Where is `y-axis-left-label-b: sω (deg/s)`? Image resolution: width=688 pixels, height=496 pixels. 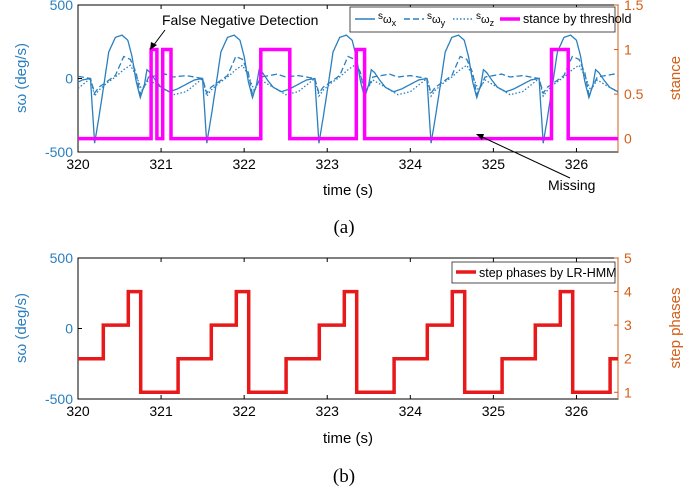
y-axis-left-label-b: sω (deg/s) is located at coordinates (21, 328).